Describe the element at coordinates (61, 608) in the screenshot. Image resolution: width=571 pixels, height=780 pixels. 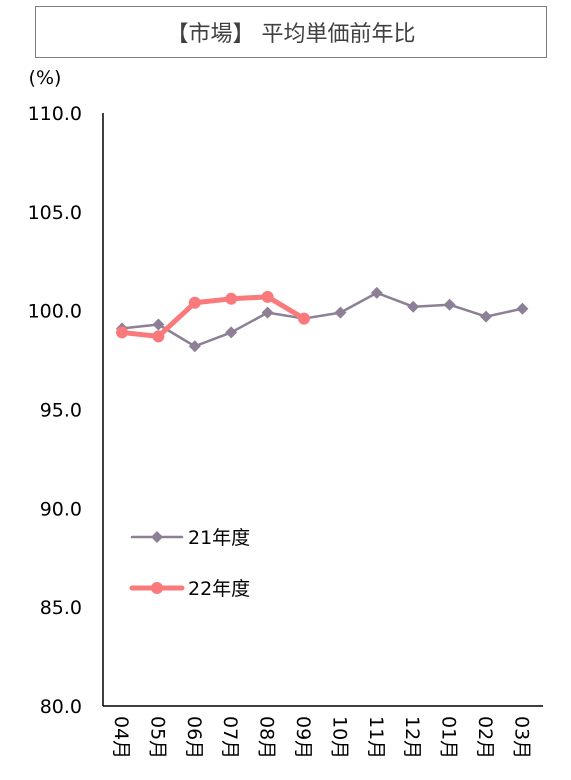
I see `y-tick-label: 85.0` at that location.